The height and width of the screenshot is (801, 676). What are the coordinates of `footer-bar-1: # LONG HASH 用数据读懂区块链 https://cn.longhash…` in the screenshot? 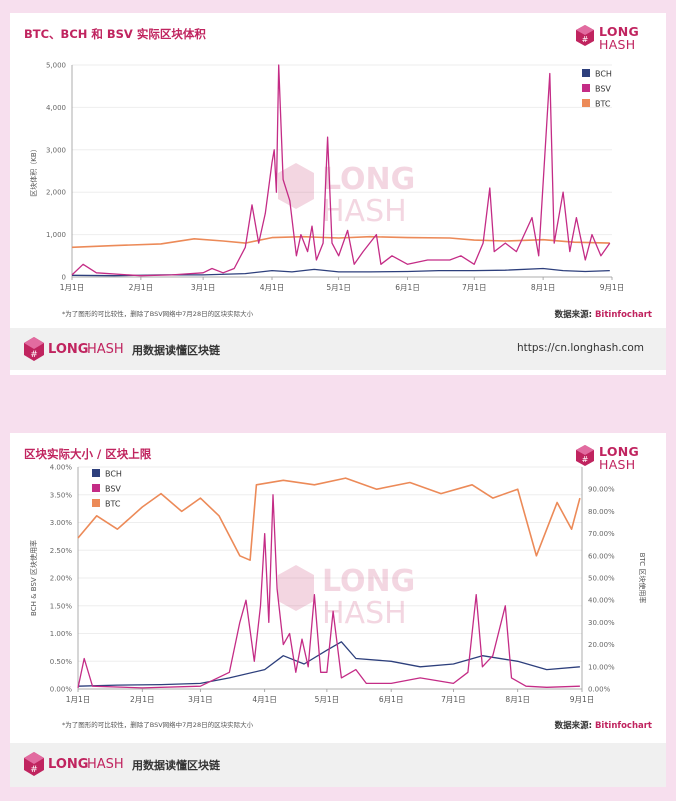 It's located at (338, 349).